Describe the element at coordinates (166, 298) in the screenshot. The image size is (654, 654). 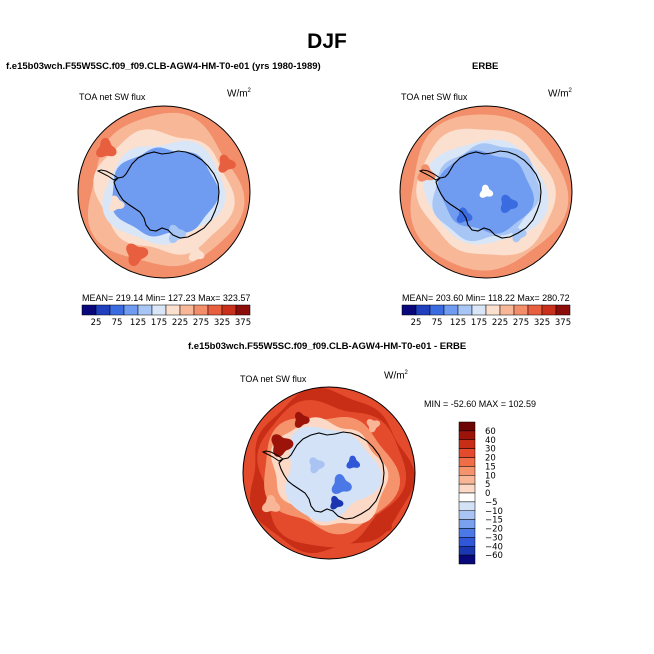
I see `model-stats: MEAN= 219.14 Min= 127.23 Max= 323.57` at that location.